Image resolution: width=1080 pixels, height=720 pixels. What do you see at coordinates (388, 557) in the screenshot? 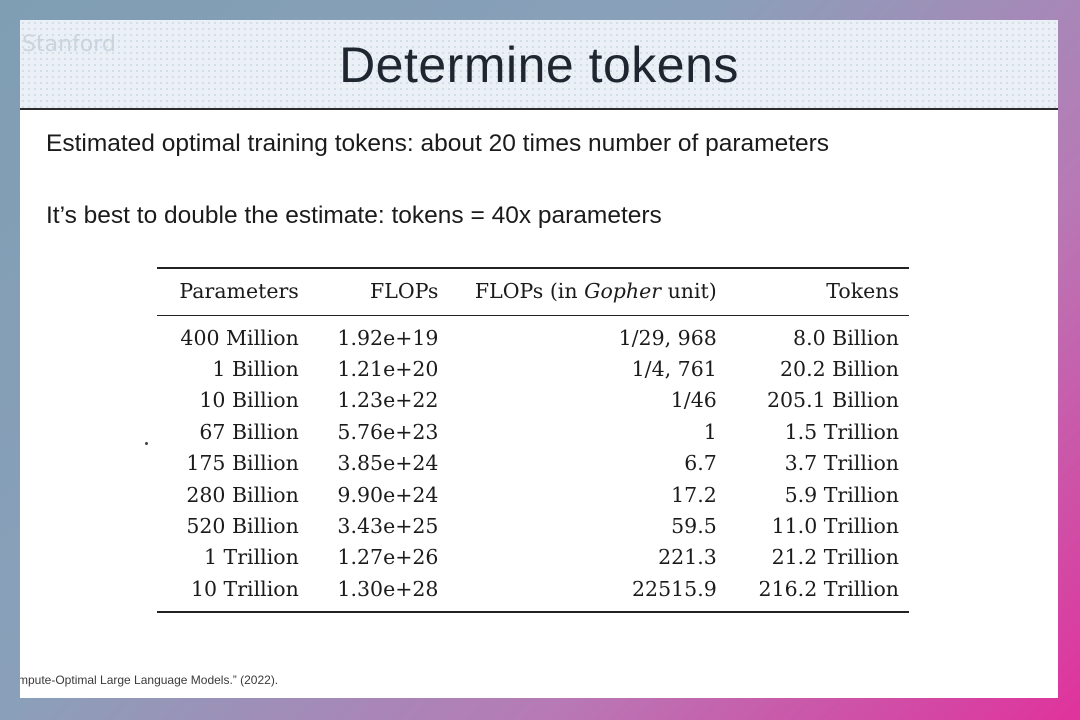
I see `cell-flops: 1.27e+26` at bounding box center [388, 557].